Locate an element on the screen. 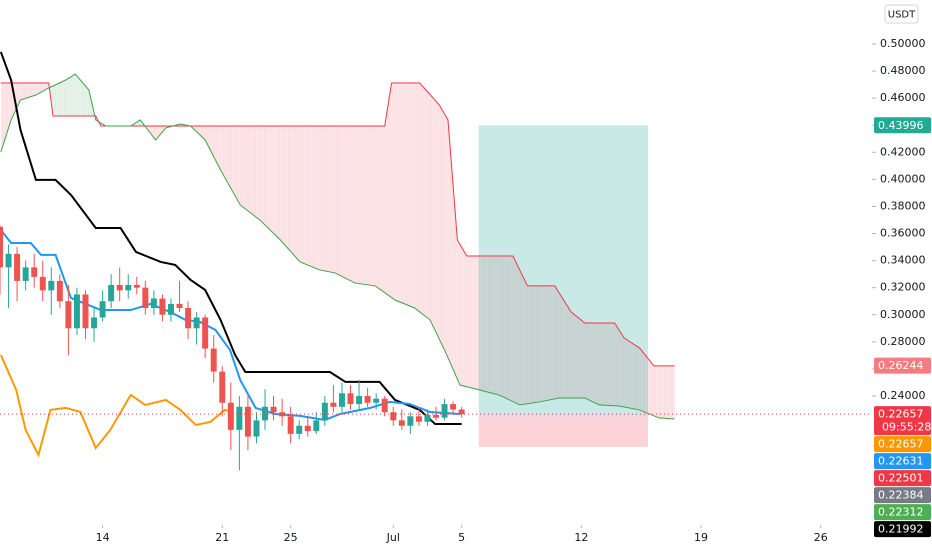 This screenshot has height=550, width=932. price-badge-label: 0.22312 is located at coordinates (901, 512).